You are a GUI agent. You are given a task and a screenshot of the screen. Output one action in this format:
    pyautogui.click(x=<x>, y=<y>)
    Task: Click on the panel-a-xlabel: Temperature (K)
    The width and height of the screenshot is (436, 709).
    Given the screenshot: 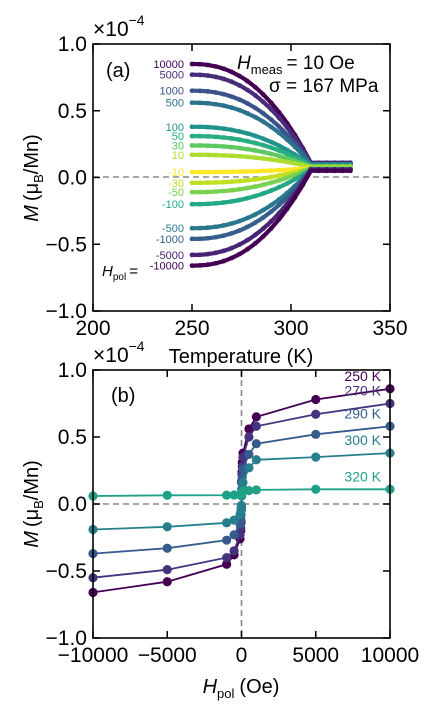 What is the action you would take?
    pyautogui.click(x=241, y=357)
    